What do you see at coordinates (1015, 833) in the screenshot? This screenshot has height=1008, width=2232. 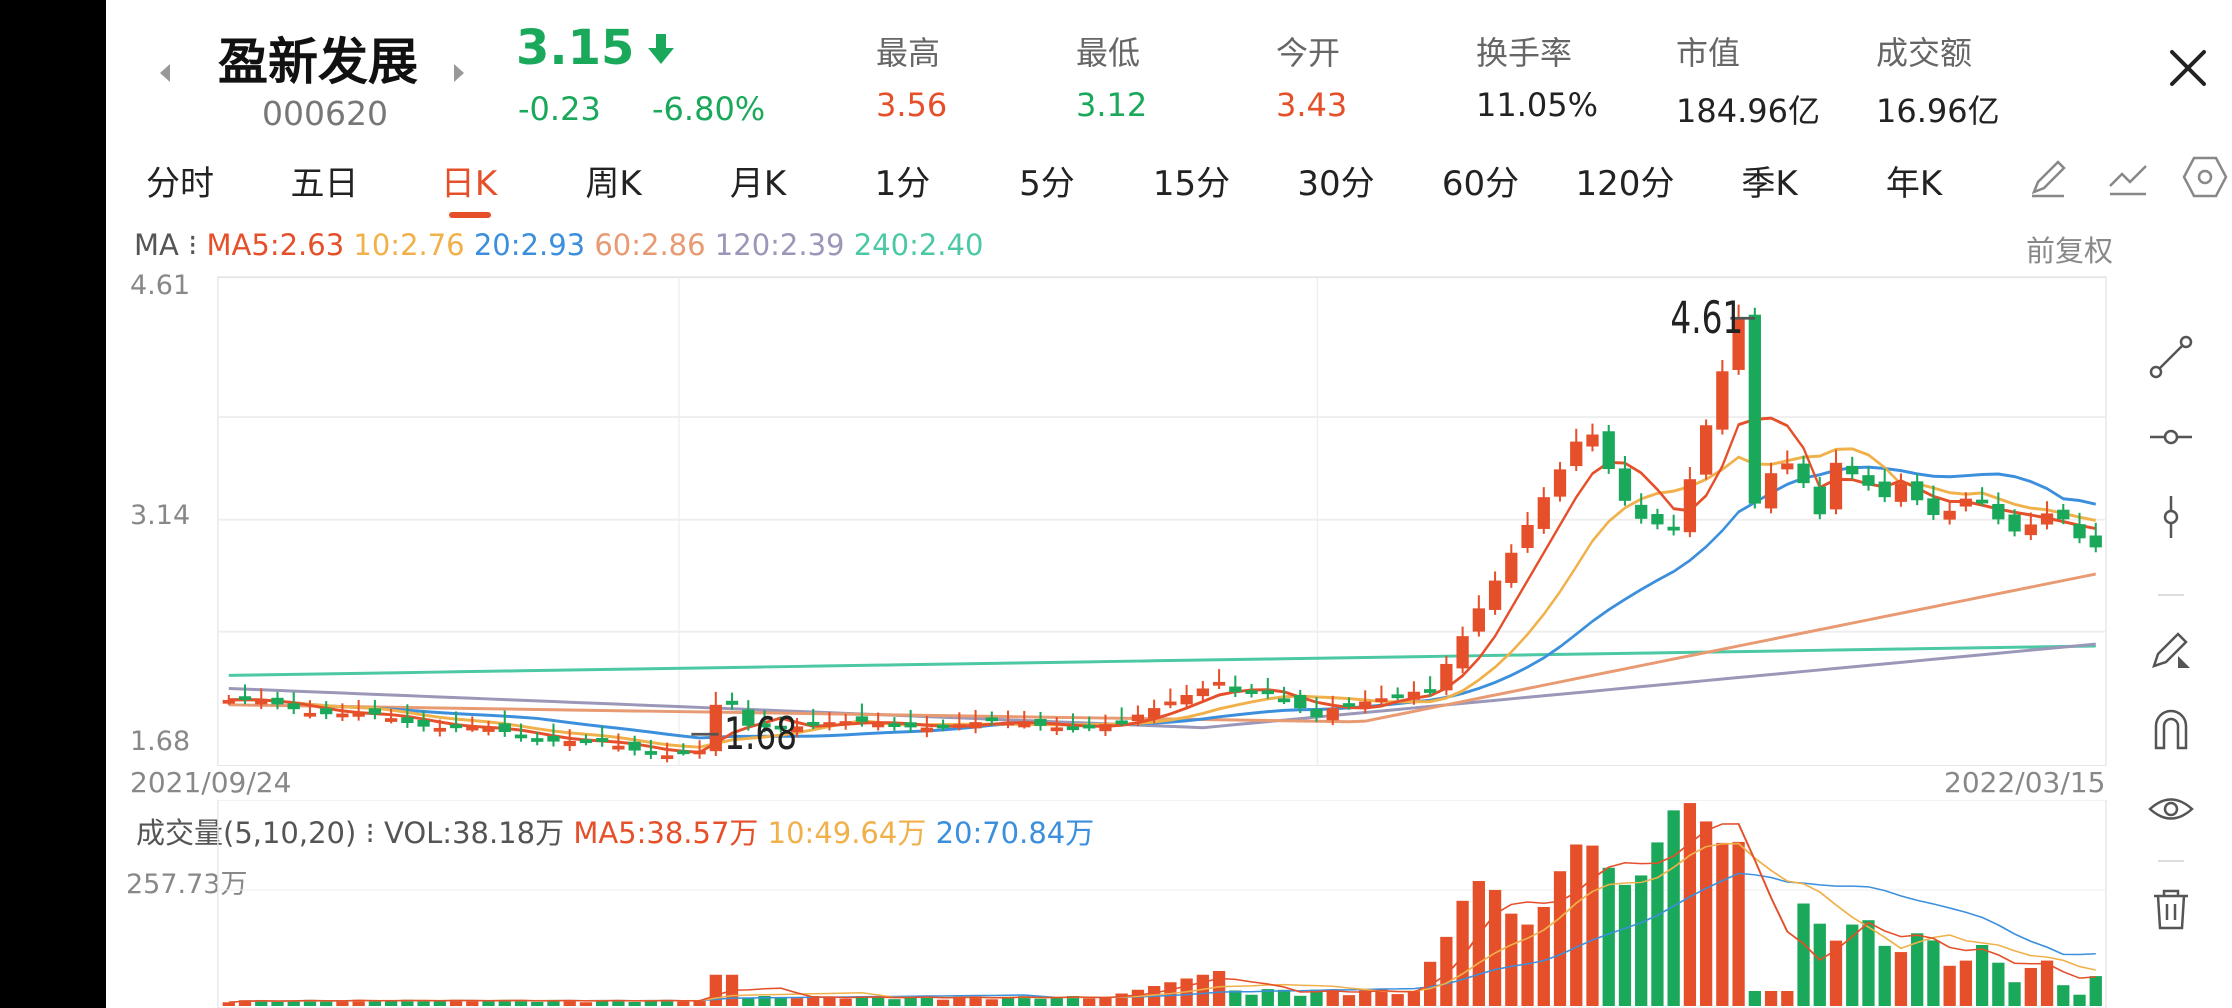 I see `volume-ma20: 20:70.84万` at bounding box center [1015, 833].